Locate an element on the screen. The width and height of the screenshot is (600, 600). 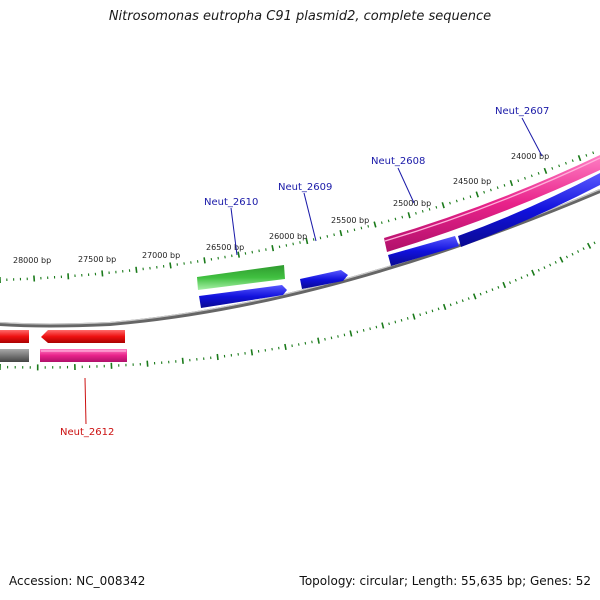
gene-label-neut-2610: Neut_2610 is located at coordinates (231, 202).